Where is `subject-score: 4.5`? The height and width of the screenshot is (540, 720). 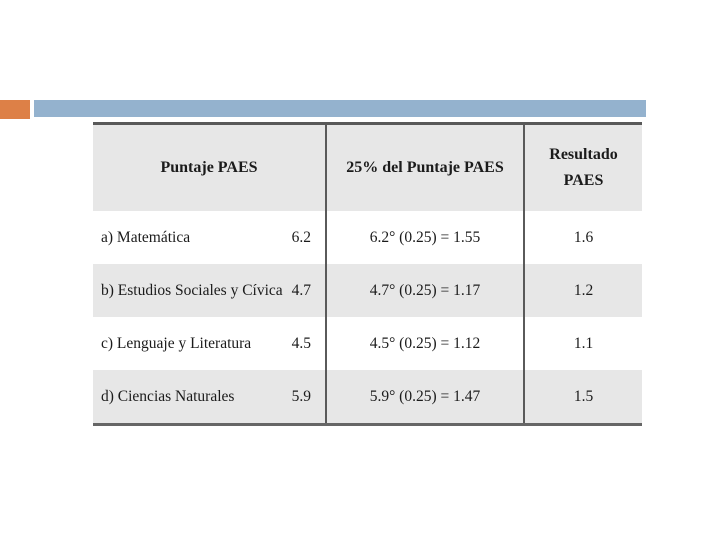 subject-score: 4.5 is located at coordinates (301, 343).